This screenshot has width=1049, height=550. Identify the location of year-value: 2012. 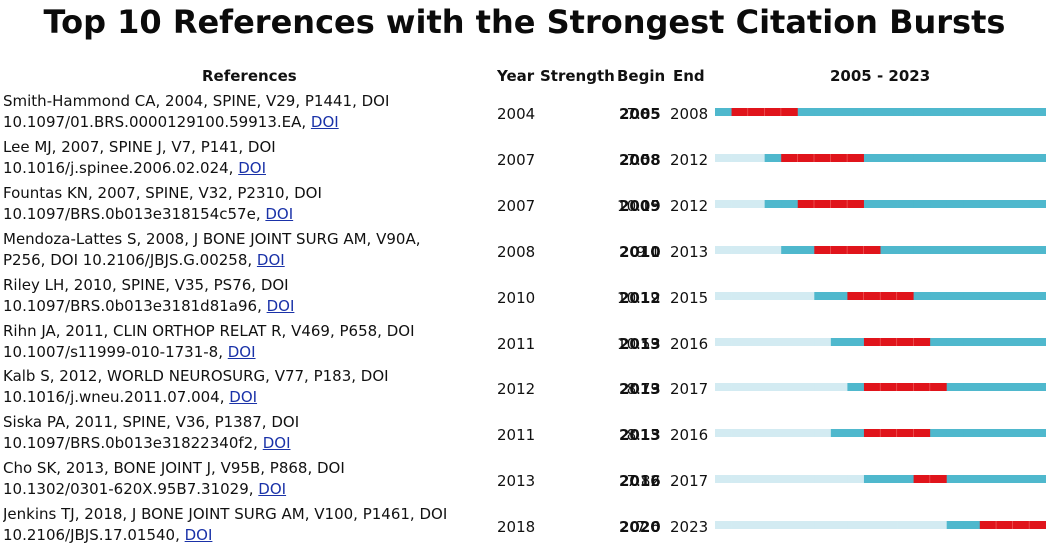
(516, 389).